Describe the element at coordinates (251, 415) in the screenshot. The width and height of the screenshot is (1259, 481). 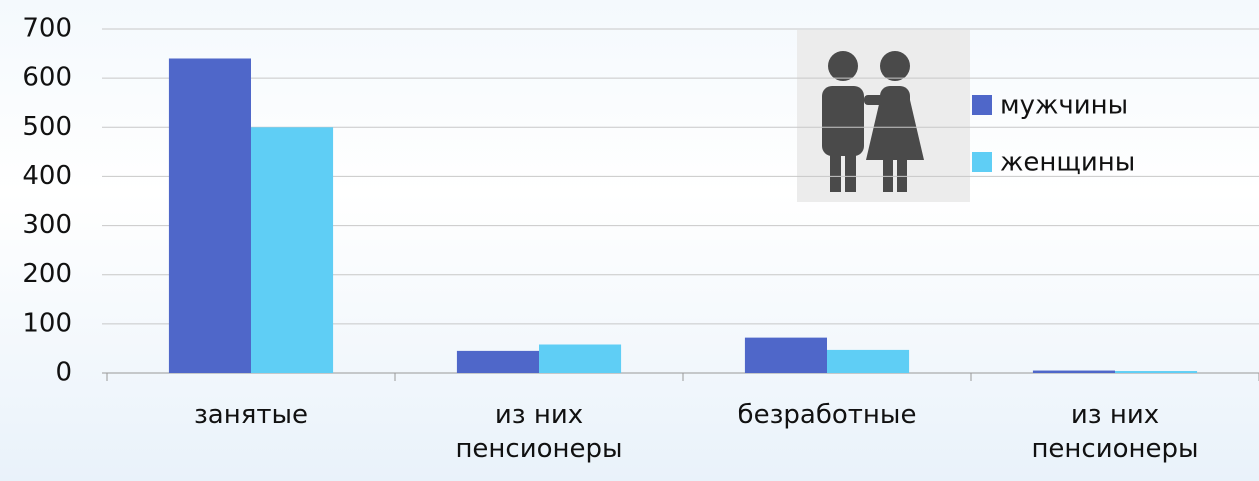
I see `x-tick-label: занятые` at that location.